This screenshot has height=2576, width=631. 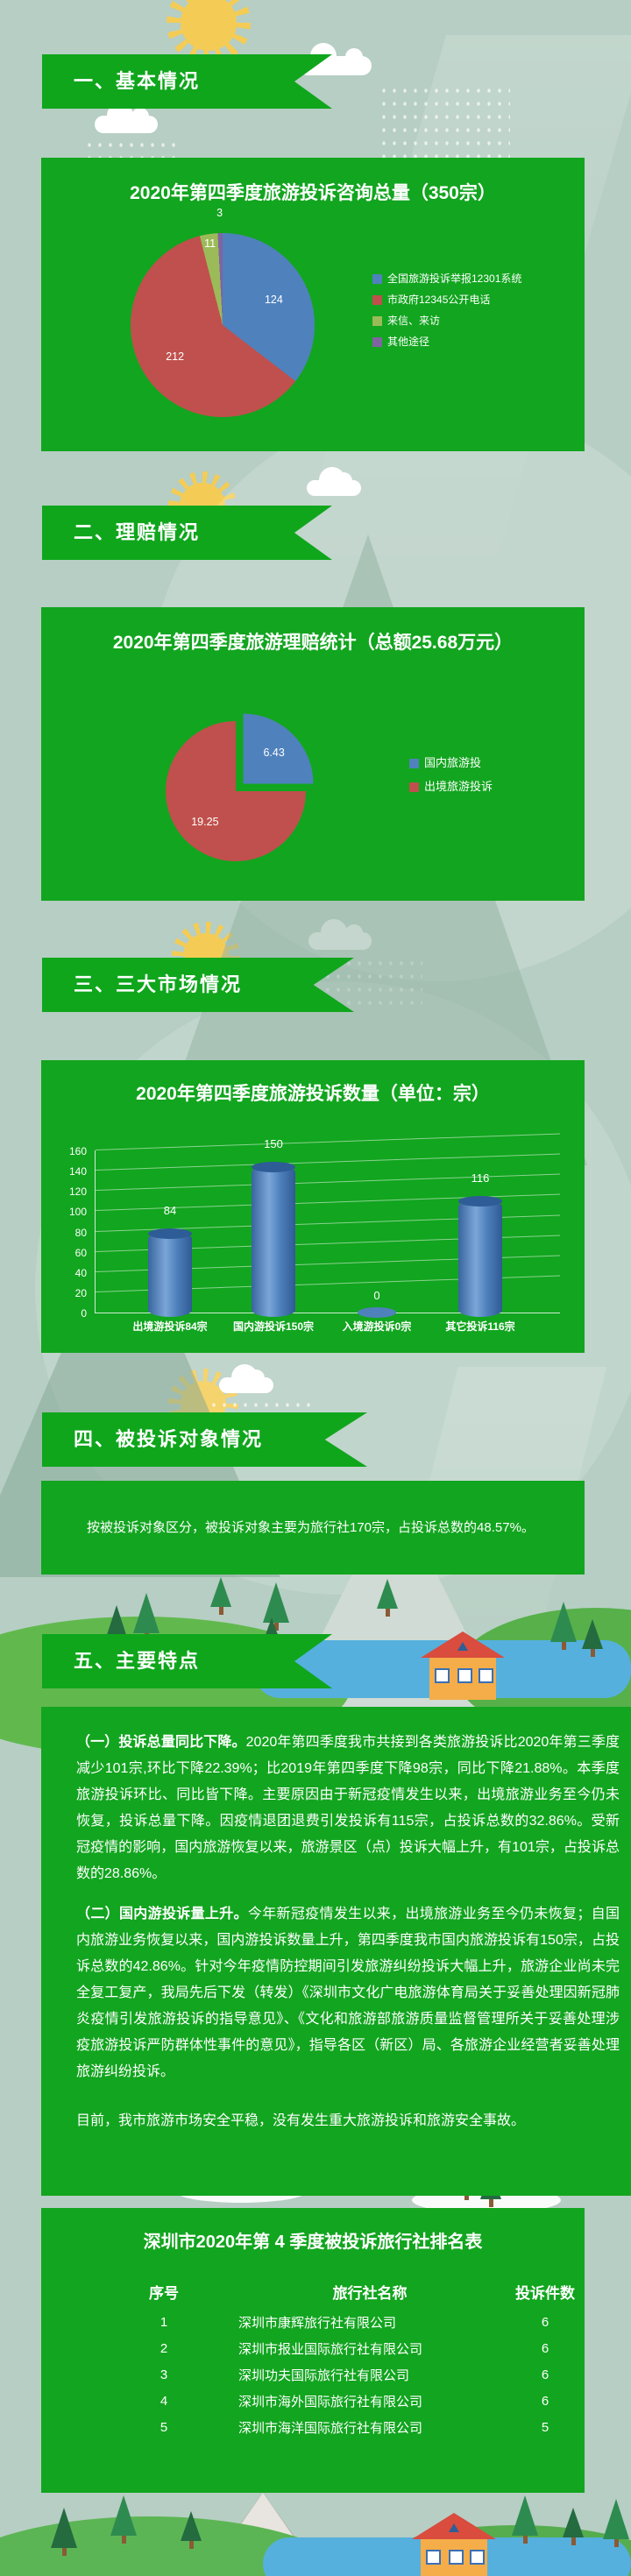 I want to click on bar-chart-y-axis: 0 20 40 60 80 100 120 140 160, so click(x=66, y=1232).